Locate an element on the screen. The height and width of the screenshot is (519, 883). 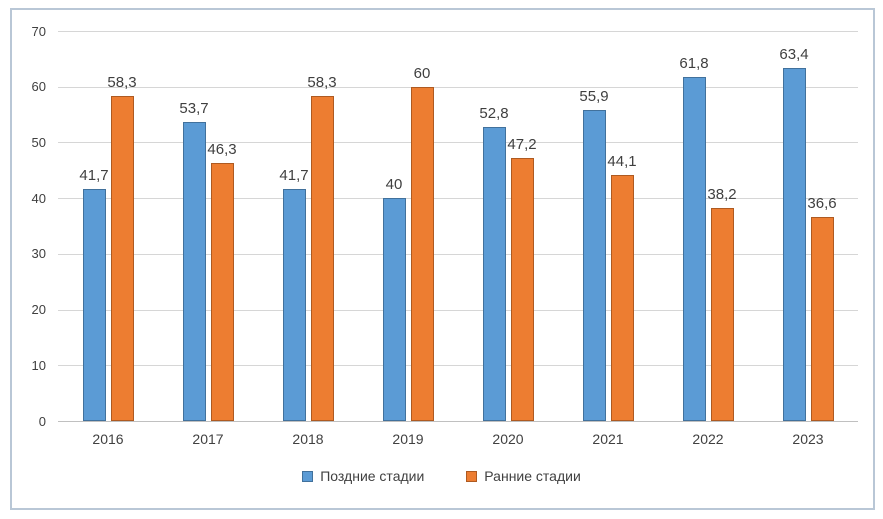
bar-data-label-2016-series-0: 41,7 is located at coordinates (94, 175).